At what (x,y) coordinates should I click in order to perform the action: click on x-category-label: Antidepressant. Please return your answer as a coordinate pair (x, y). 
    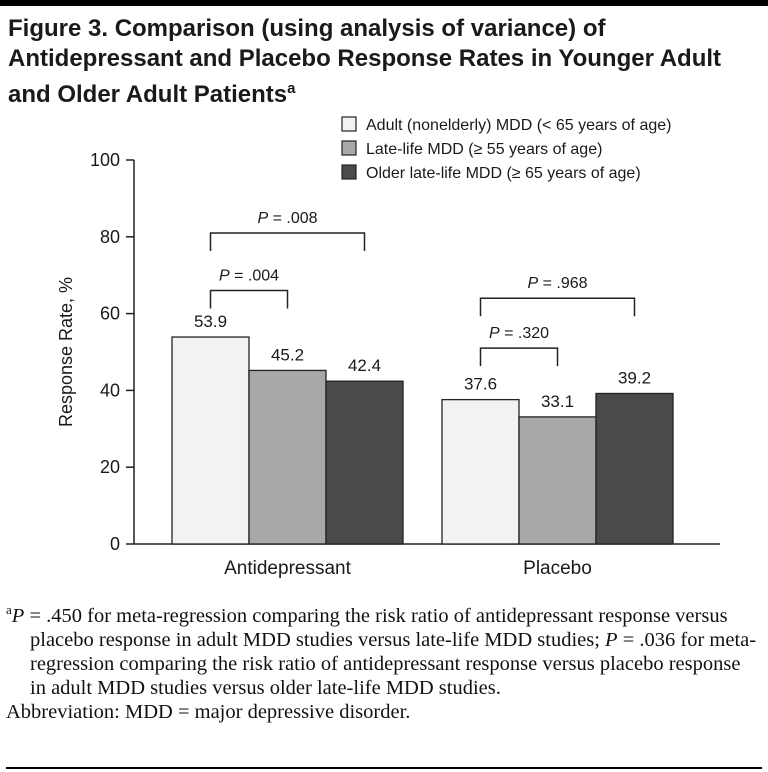
    Looking at the image, I should click on (287, 568).